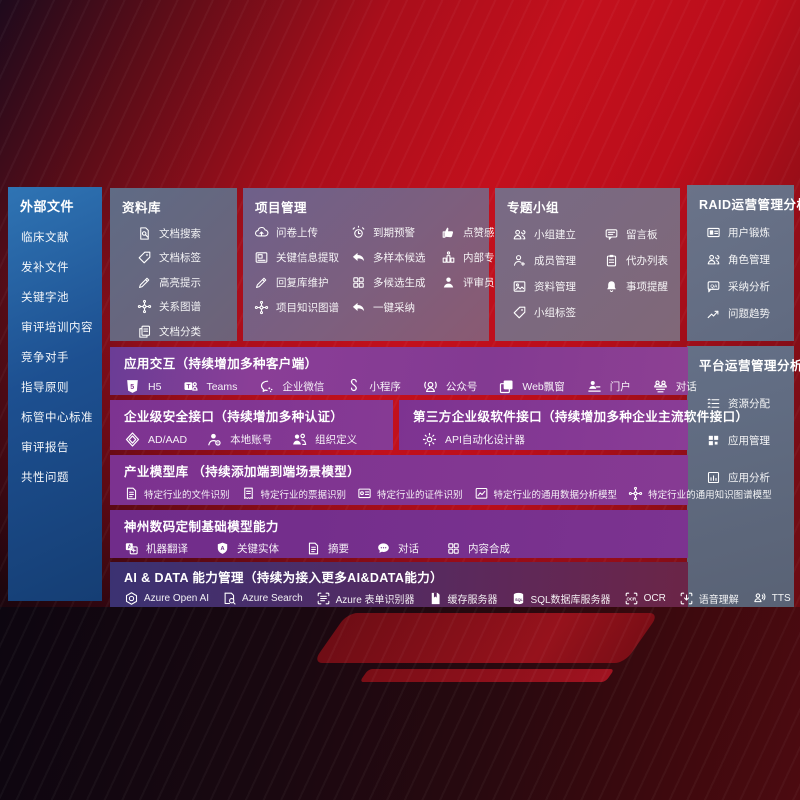  I want to click on person-icon, so click(448, 282).